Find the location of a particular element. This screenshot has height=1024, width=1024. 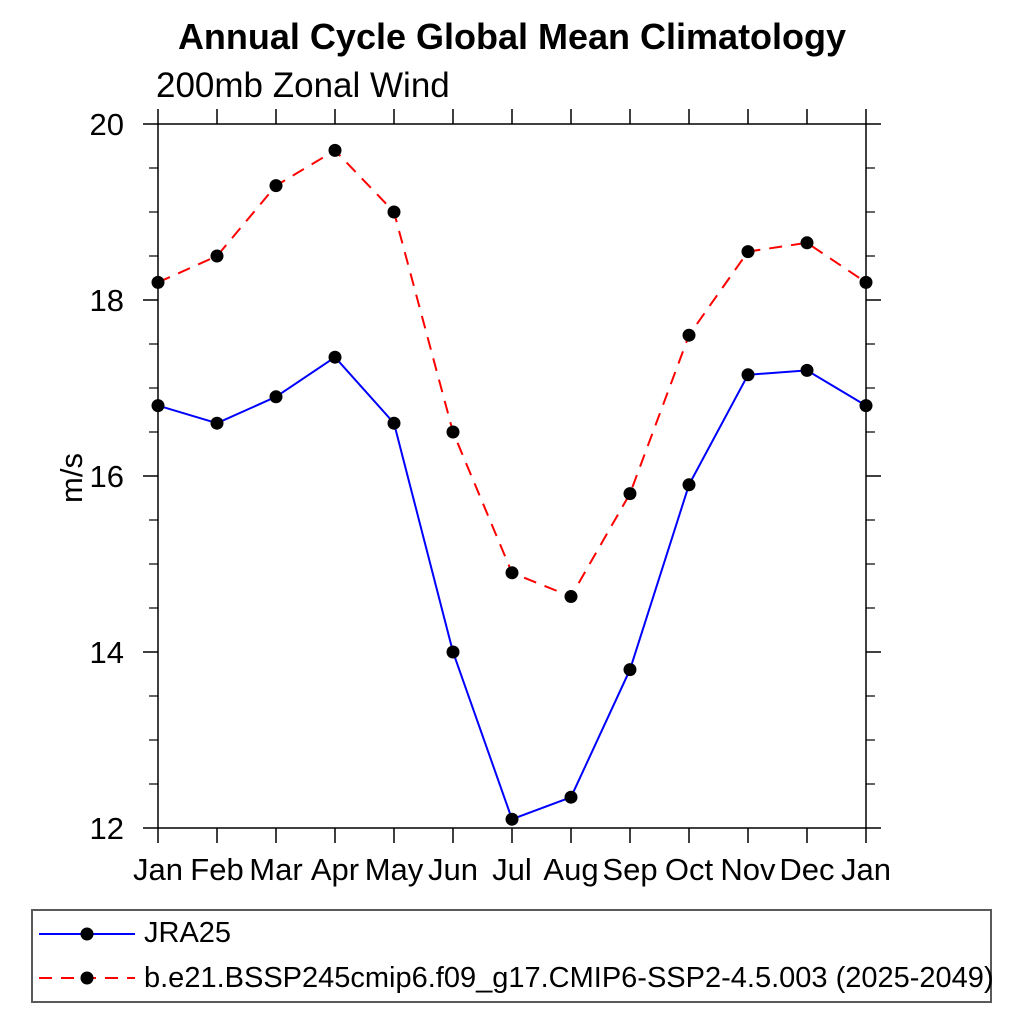

y-tick-label: 14 is located at coordinates (107, 652).